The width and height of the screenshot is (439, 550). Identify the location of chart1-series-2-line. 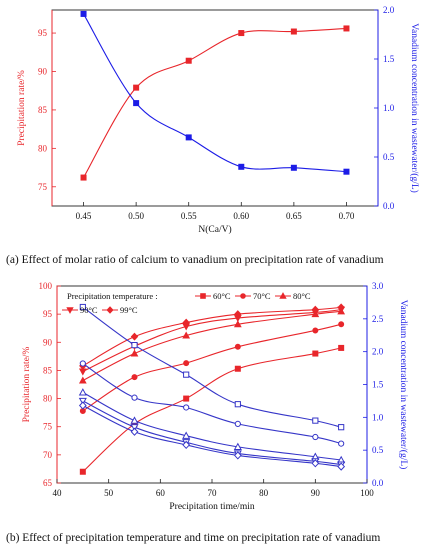
(212, 346).